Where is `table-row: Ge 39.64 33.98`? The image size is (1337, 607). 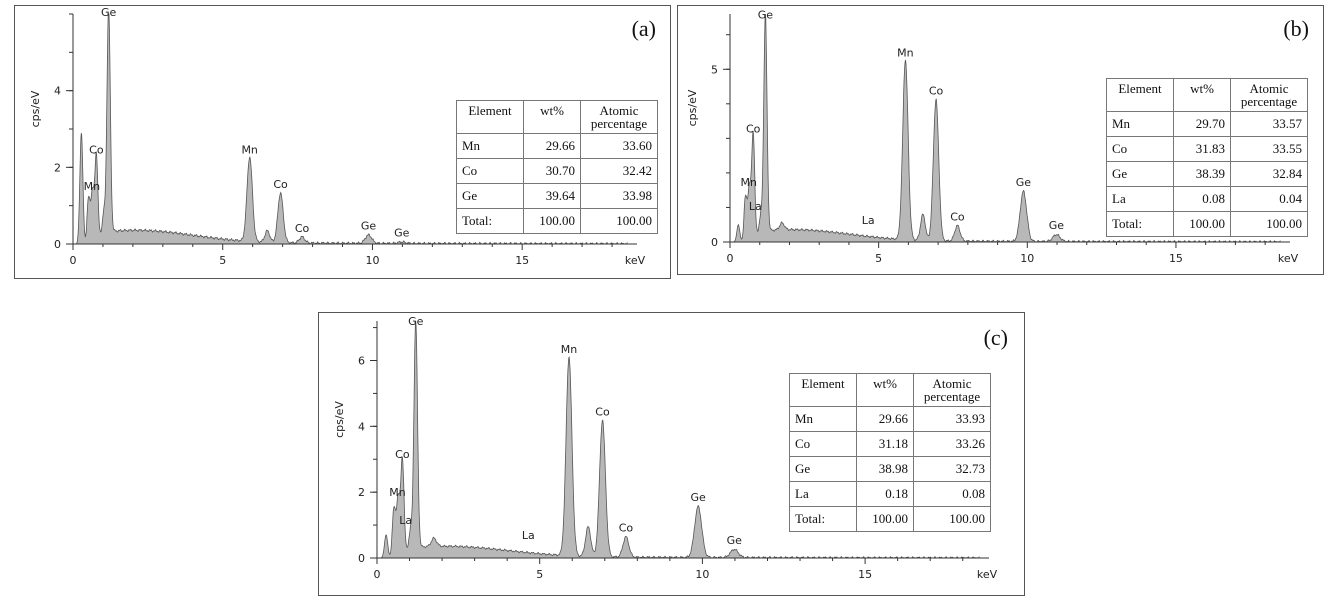
table-row: Ge 39.64 33.98 is located at coordinates (557, 196).